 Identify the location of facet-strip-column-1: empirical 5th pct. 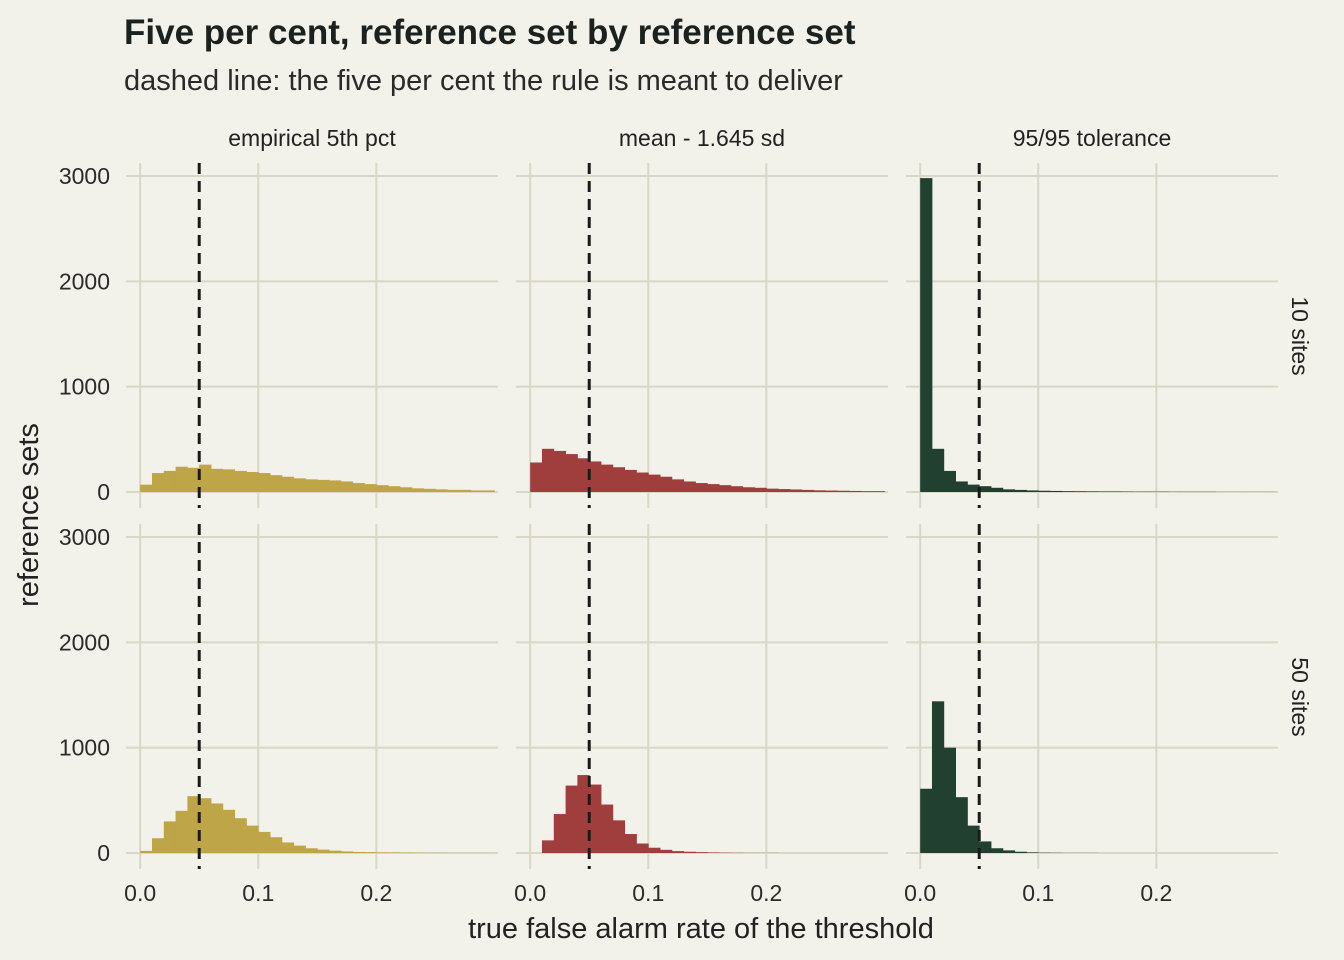
(312, 138).